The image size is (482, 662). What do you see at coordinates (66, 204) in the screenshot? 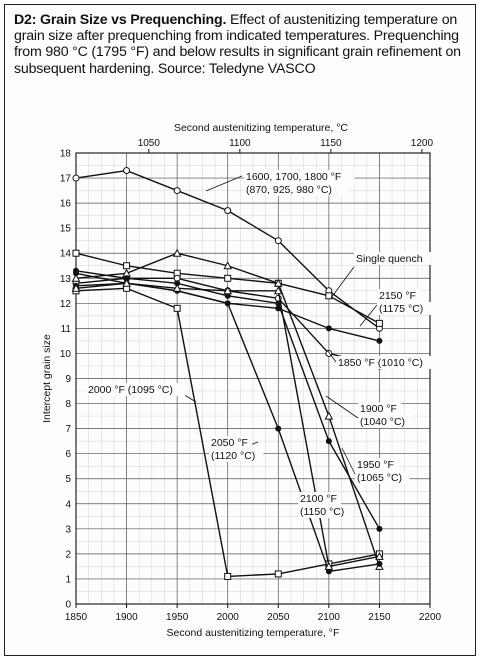
I see `y-tick-label: 16` at bounding box center [66, 204].